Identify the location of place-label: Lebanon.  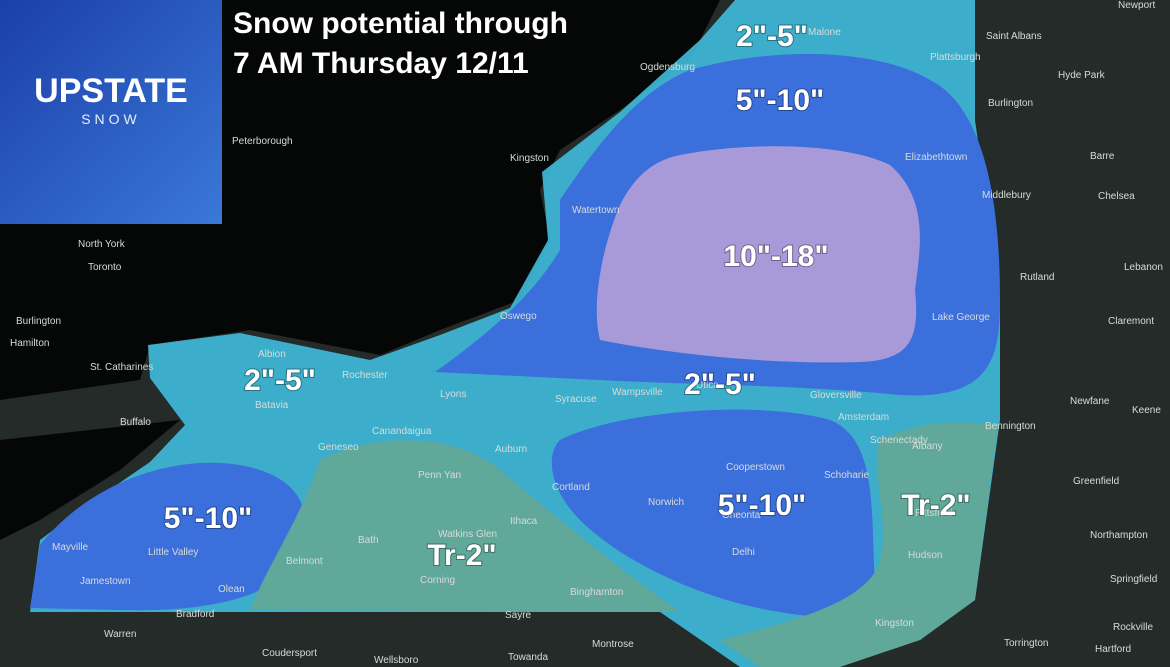
(1143, 267).